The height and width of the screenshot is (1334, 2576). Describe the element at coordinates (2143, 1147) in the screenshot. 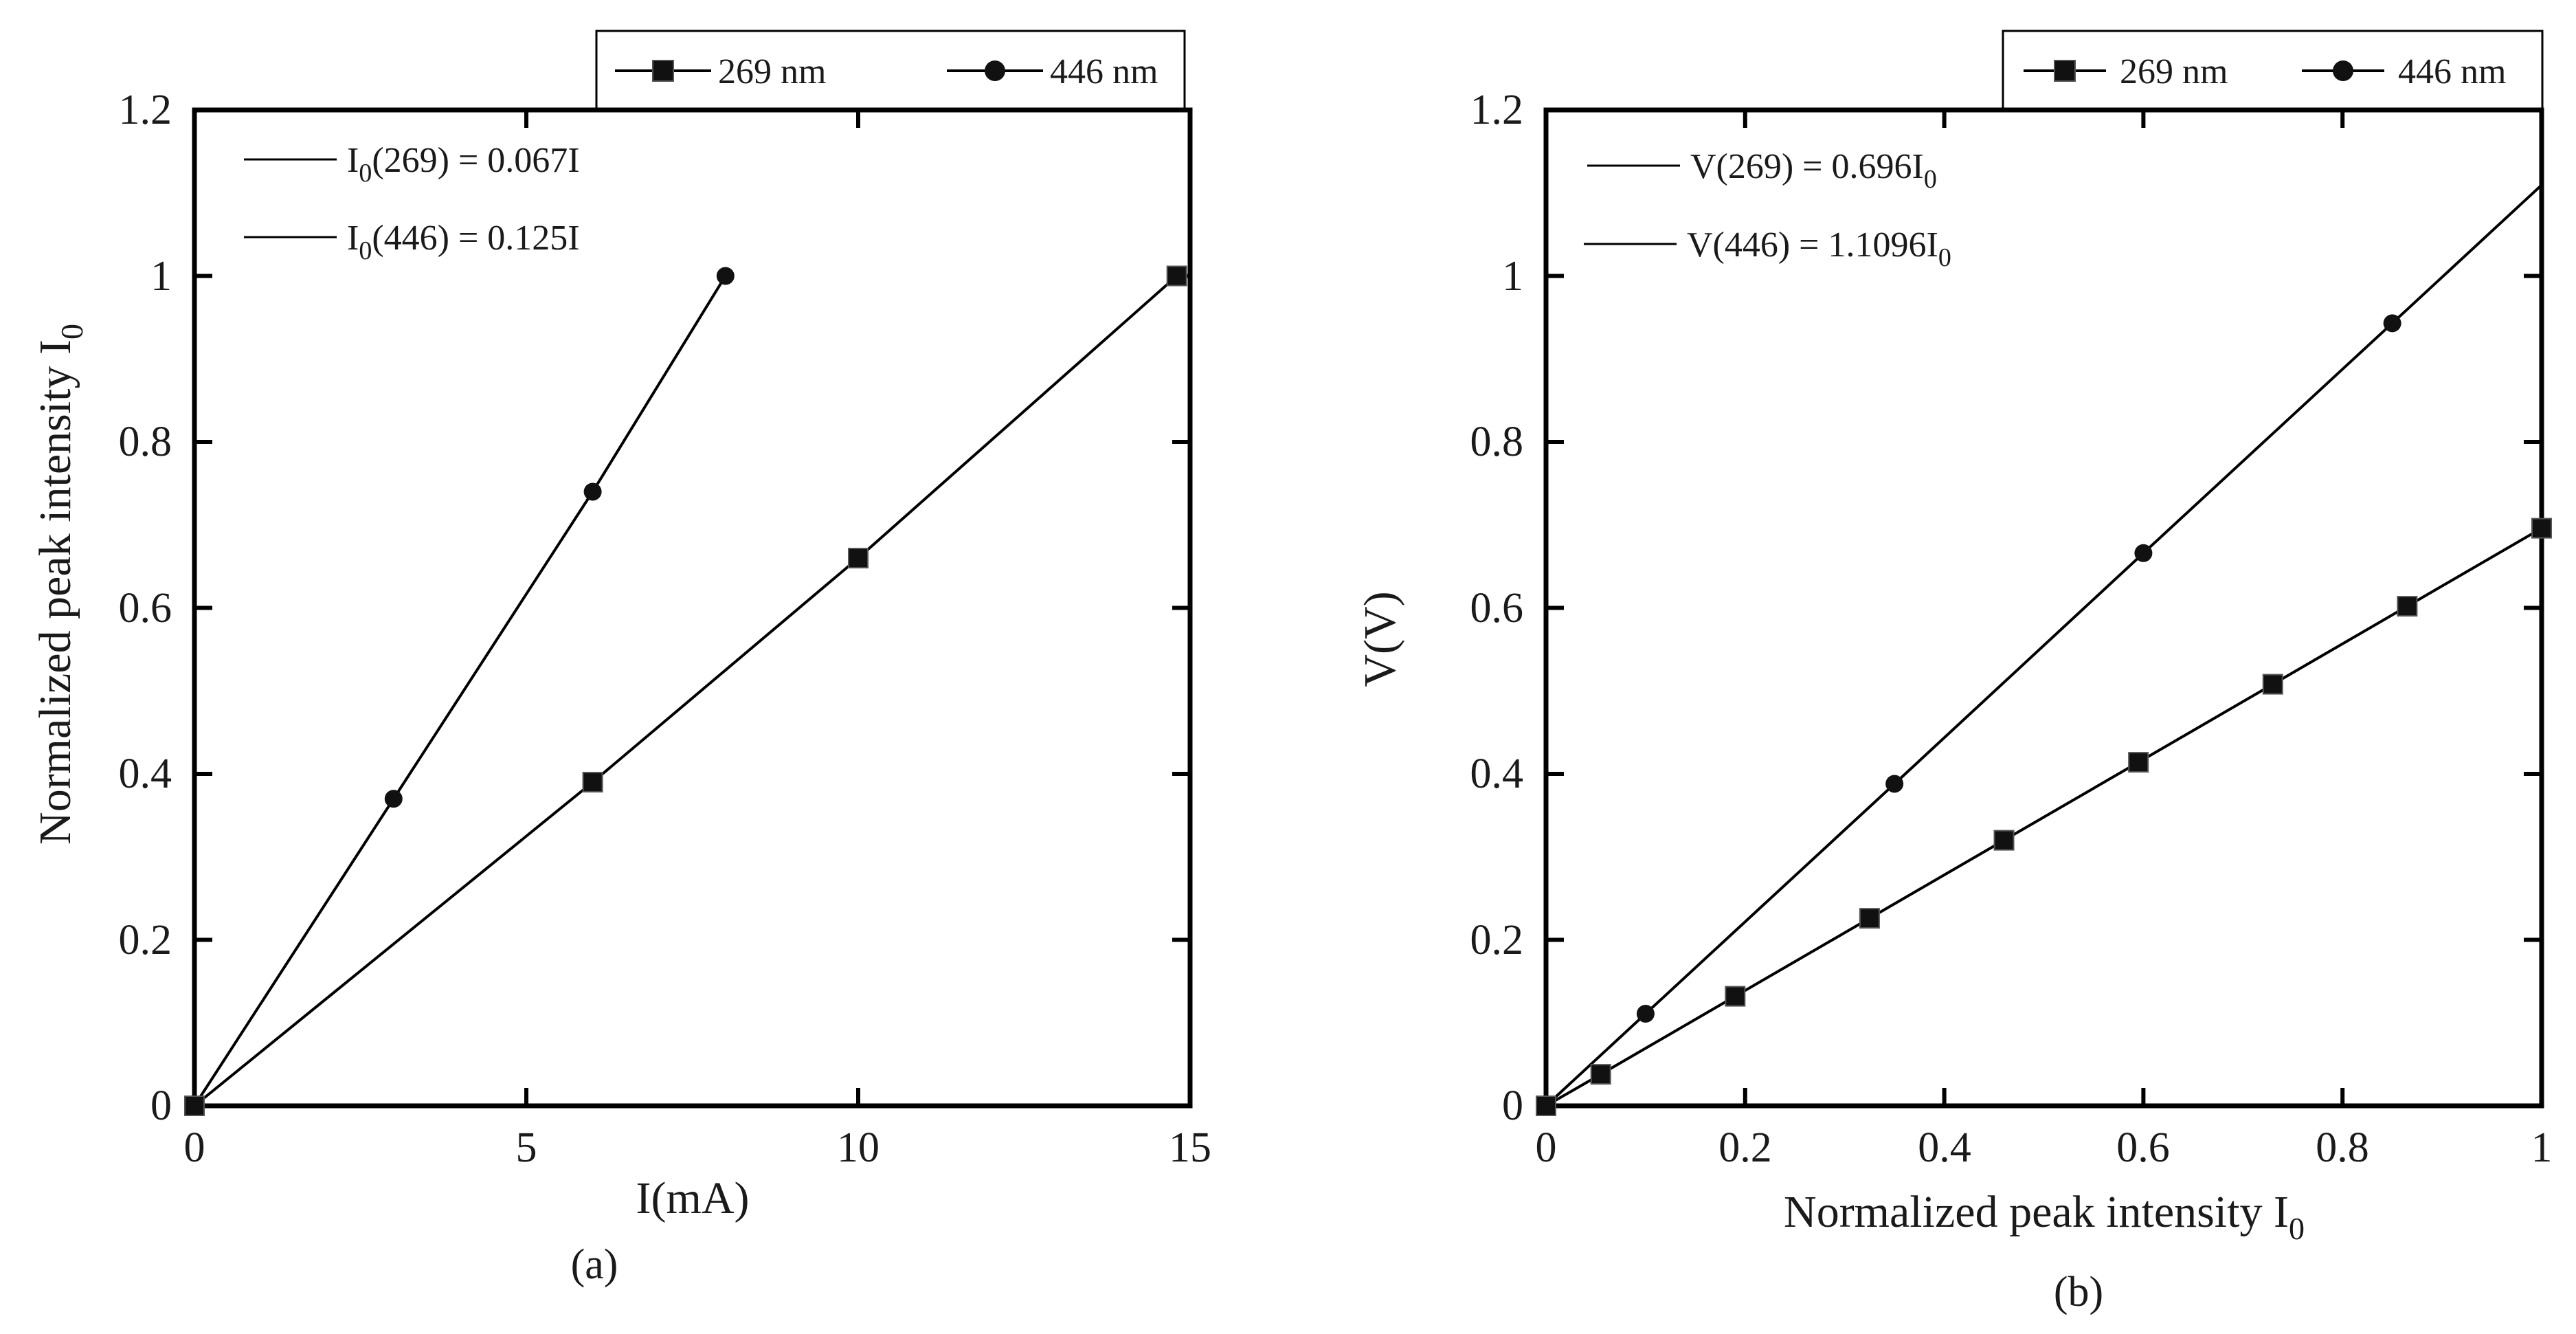

I see `x-tick-label: 0.6` at that location.